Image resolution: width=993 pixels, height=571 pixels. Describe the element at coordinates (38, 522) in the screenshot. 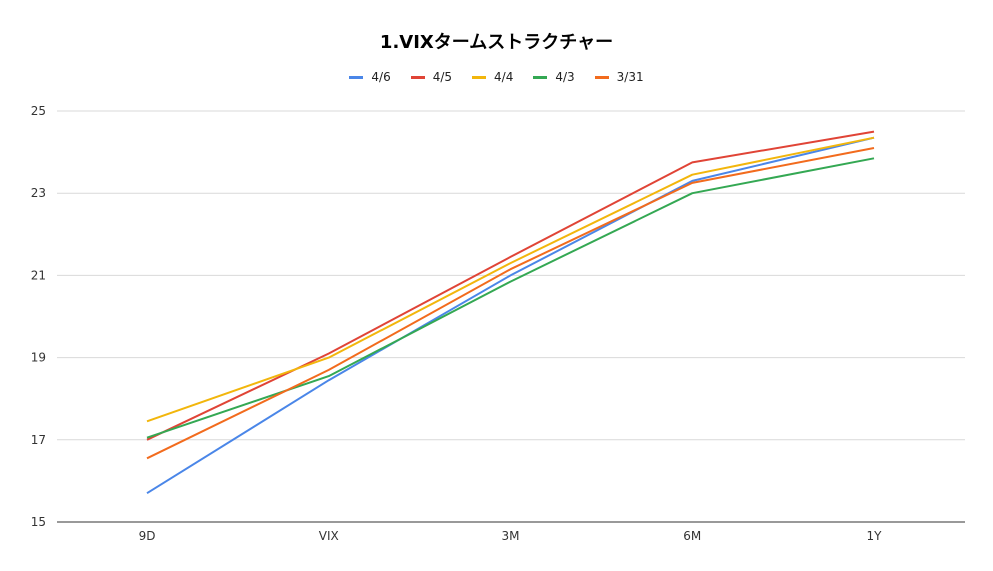

I see `y-tick-label: 15` at that location.